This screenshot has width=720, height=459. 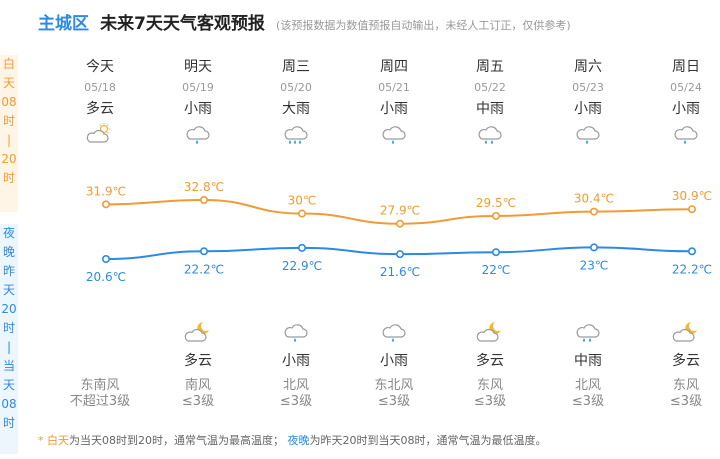 I want to click on day-column: 周六 05/23 小雨, so click(x=588, y=102).